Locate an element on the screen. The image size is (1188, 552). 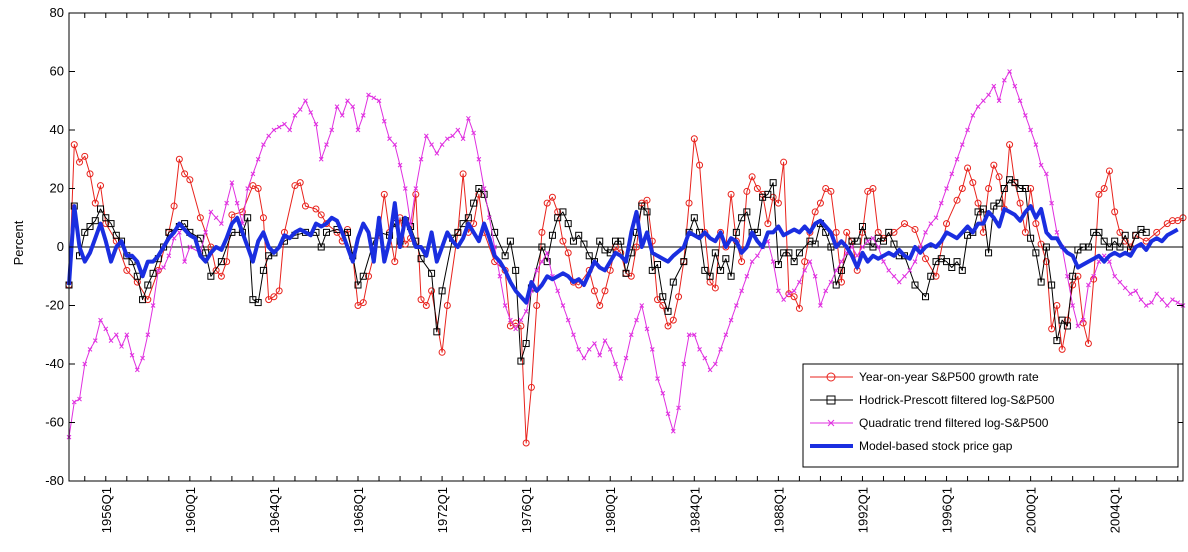
y-tick-label: -80 is located at coordinates (54, 480).